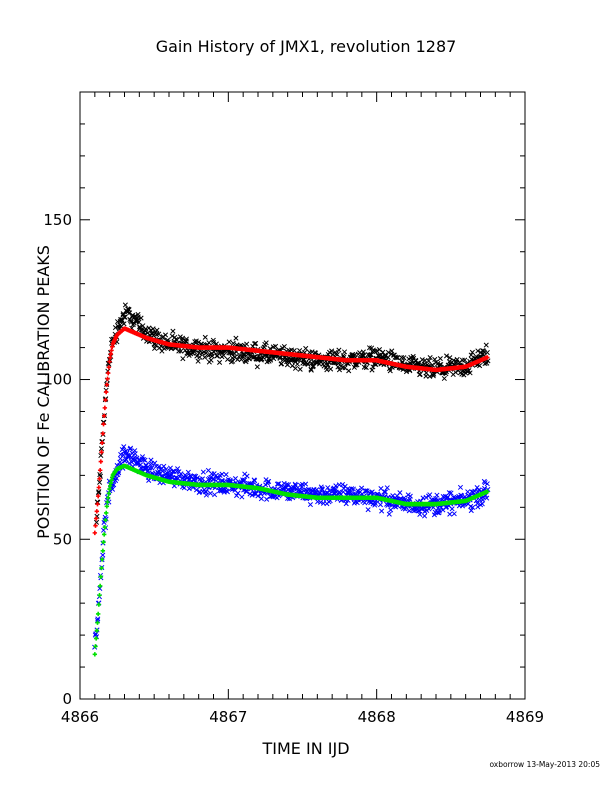  Describe the element at coordinates (43, 392) in the screenshot. I see `y-axis-label: POSITION OF Fe CALIBRATION PEAKS` at that location.